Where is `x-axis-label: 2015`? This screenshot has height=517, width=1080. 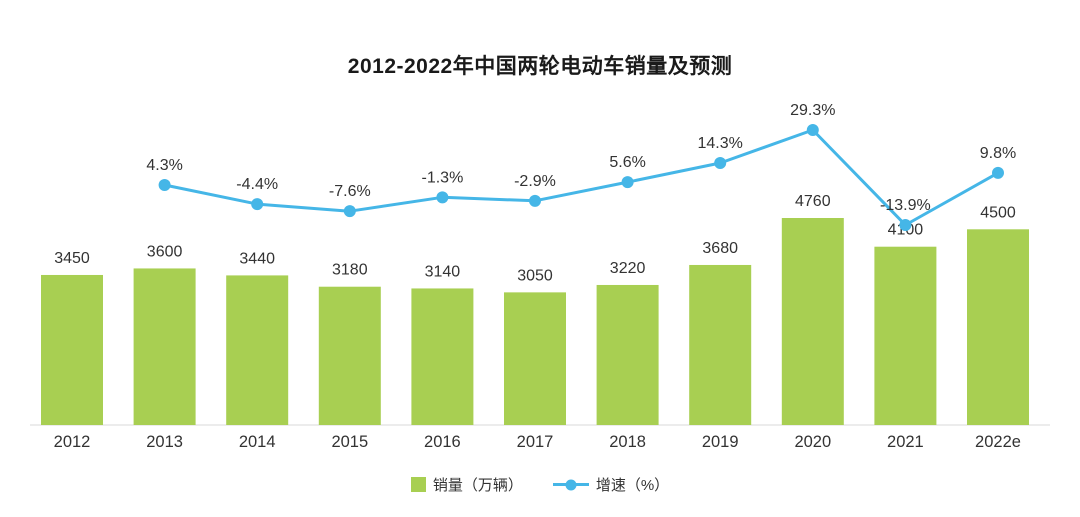
x-axis-label: 2015 is located at coordinates (349, 442).